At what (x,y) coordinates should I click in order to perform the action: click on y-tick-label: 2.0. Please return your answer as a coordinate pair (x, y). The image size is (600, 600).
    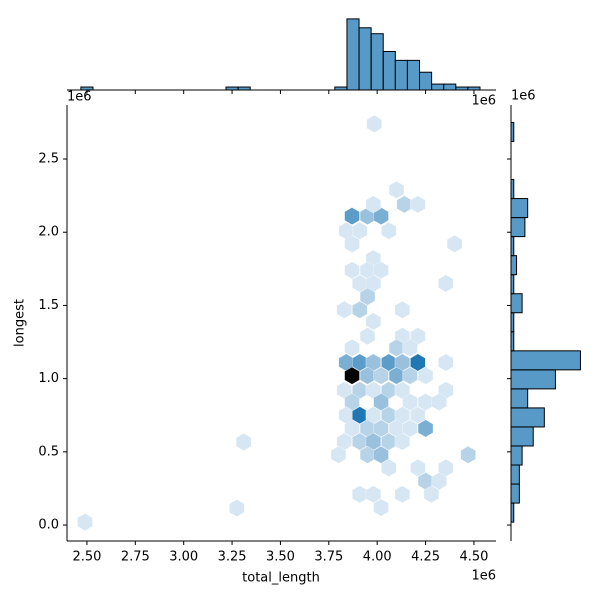
    Looking at the image, I should click on (48, 232).